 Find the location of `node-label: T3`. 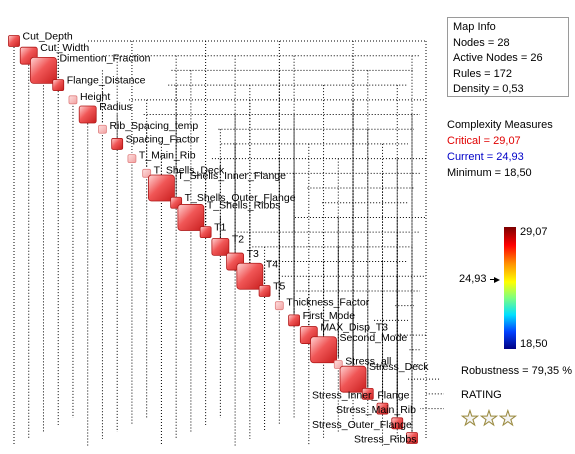

node-label: T3 is located at coordinates (253, 254).